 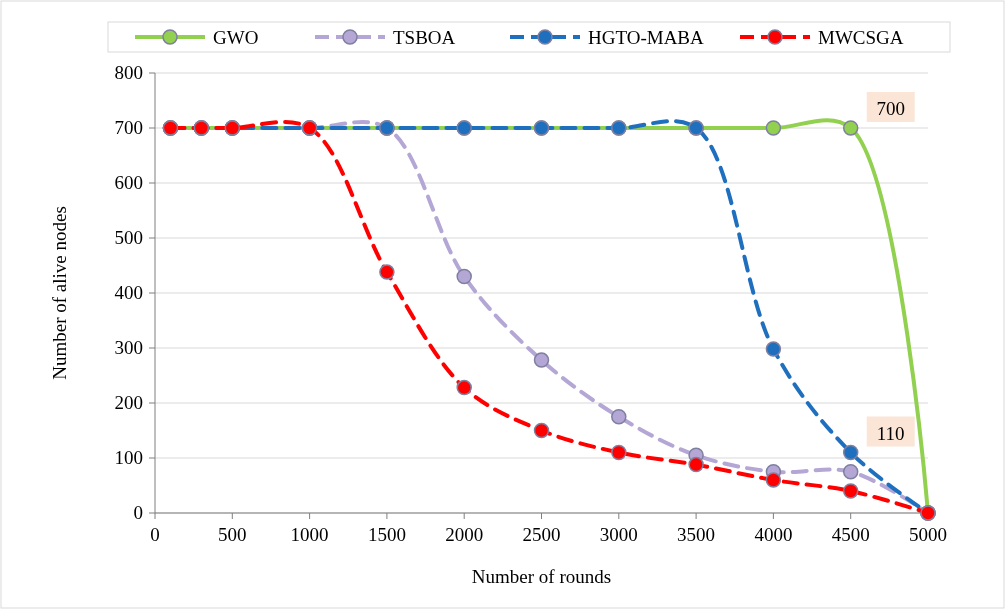 I want to click on y-tick-label: 200, so click(x=128, y=402).